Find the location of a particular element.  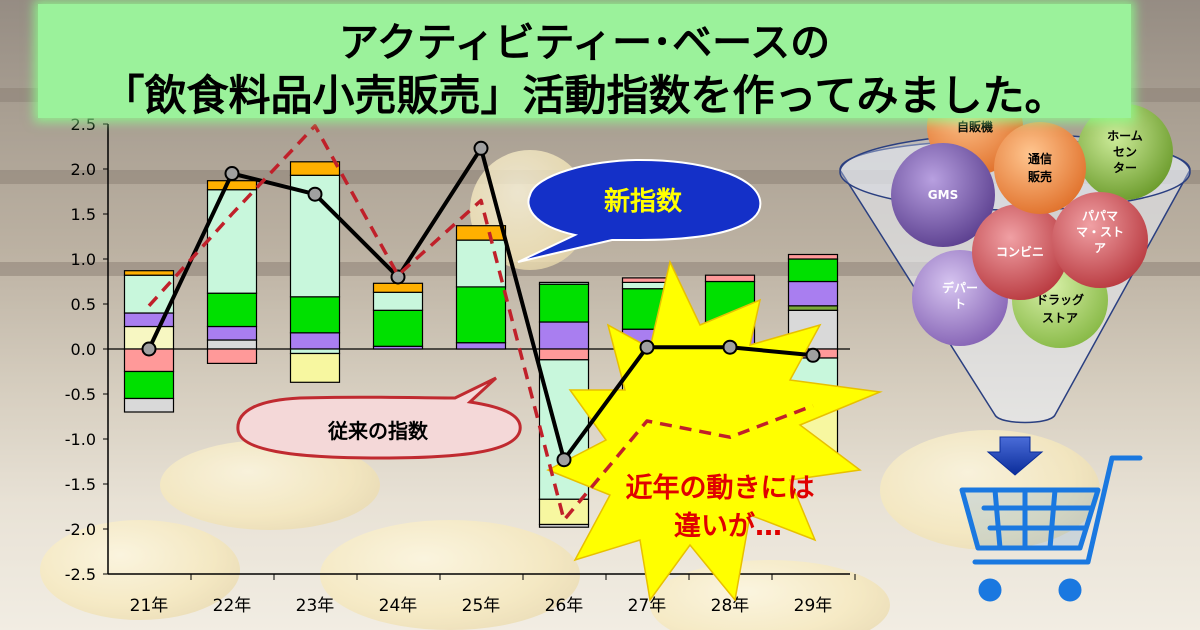

channel-label-part: マ・スト is located at coordinates (1100, 232).